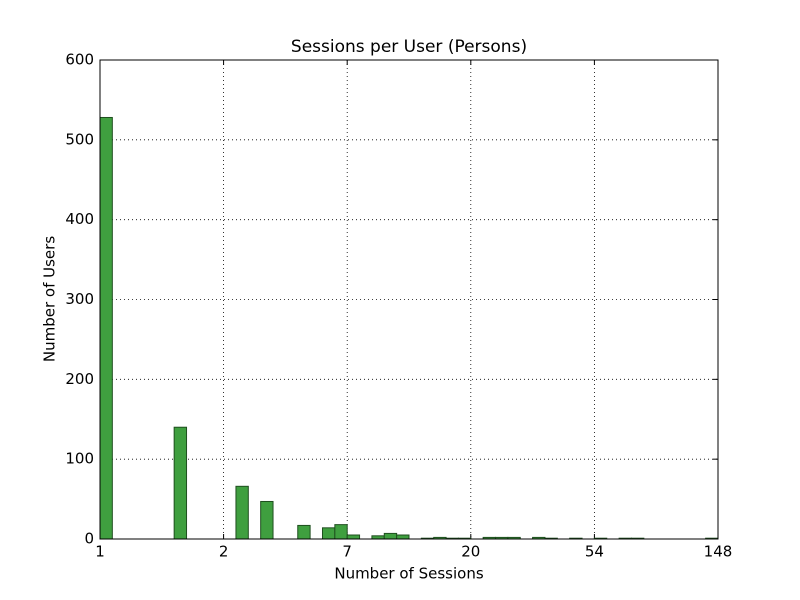 The height and width of the screenshot is (600, 800). Describe the element at coordinates (79, 60) in the screenshot. I see `y-tick-label: 600` at that location.